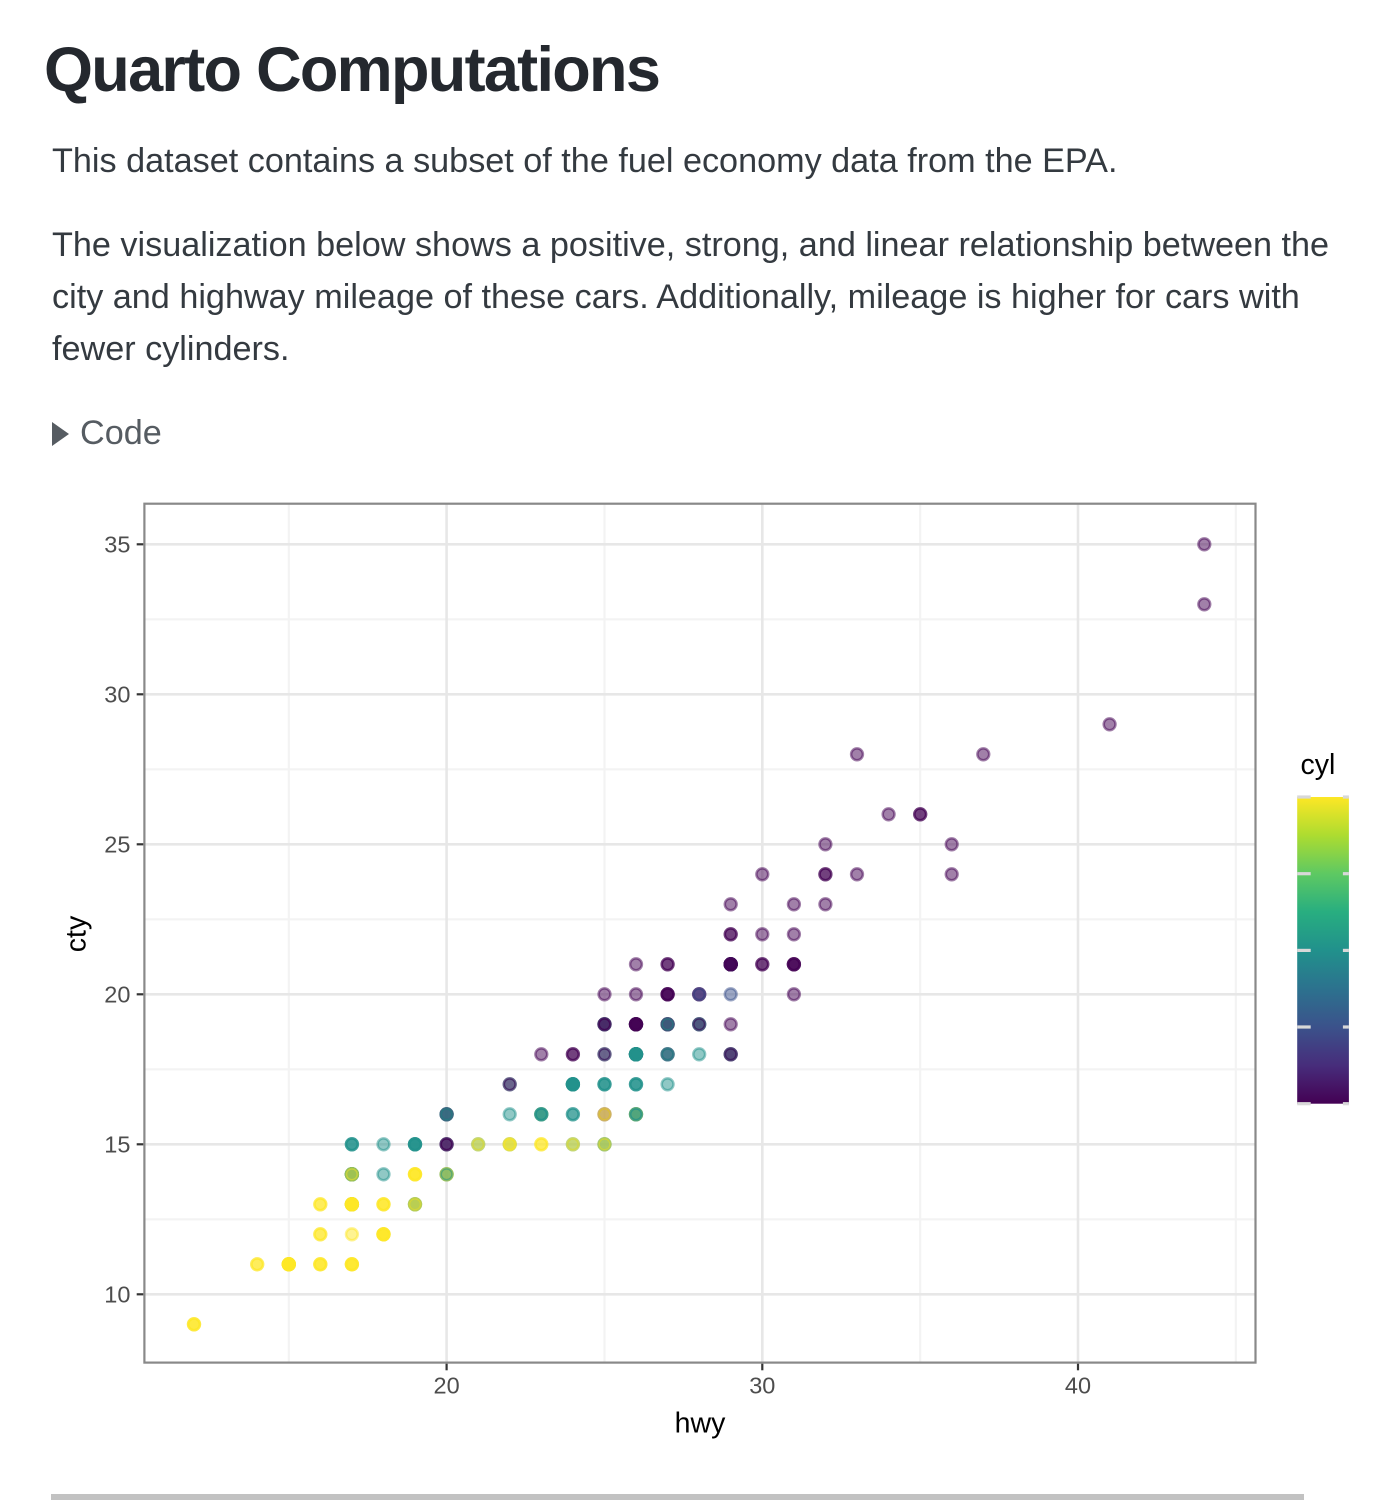 This screenshot has height=1500, width=1400. Describe the element at coordinates (77, 933) in the screenshot. I see `svg-text: cty` at that location.